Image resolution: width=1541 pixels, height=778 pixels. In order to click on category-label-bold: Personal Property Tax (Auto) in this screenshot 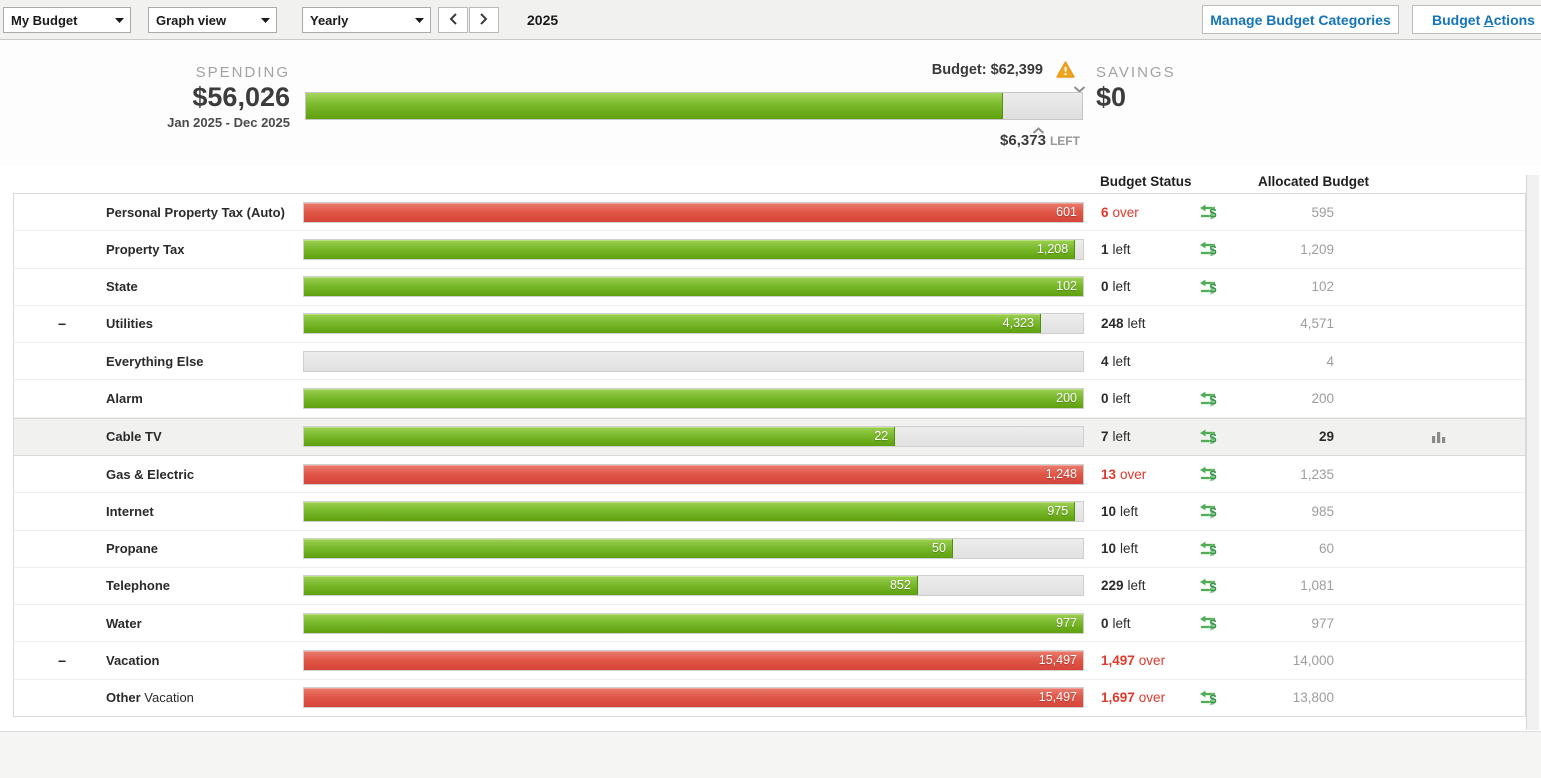, I will do `click(195, 212)`.